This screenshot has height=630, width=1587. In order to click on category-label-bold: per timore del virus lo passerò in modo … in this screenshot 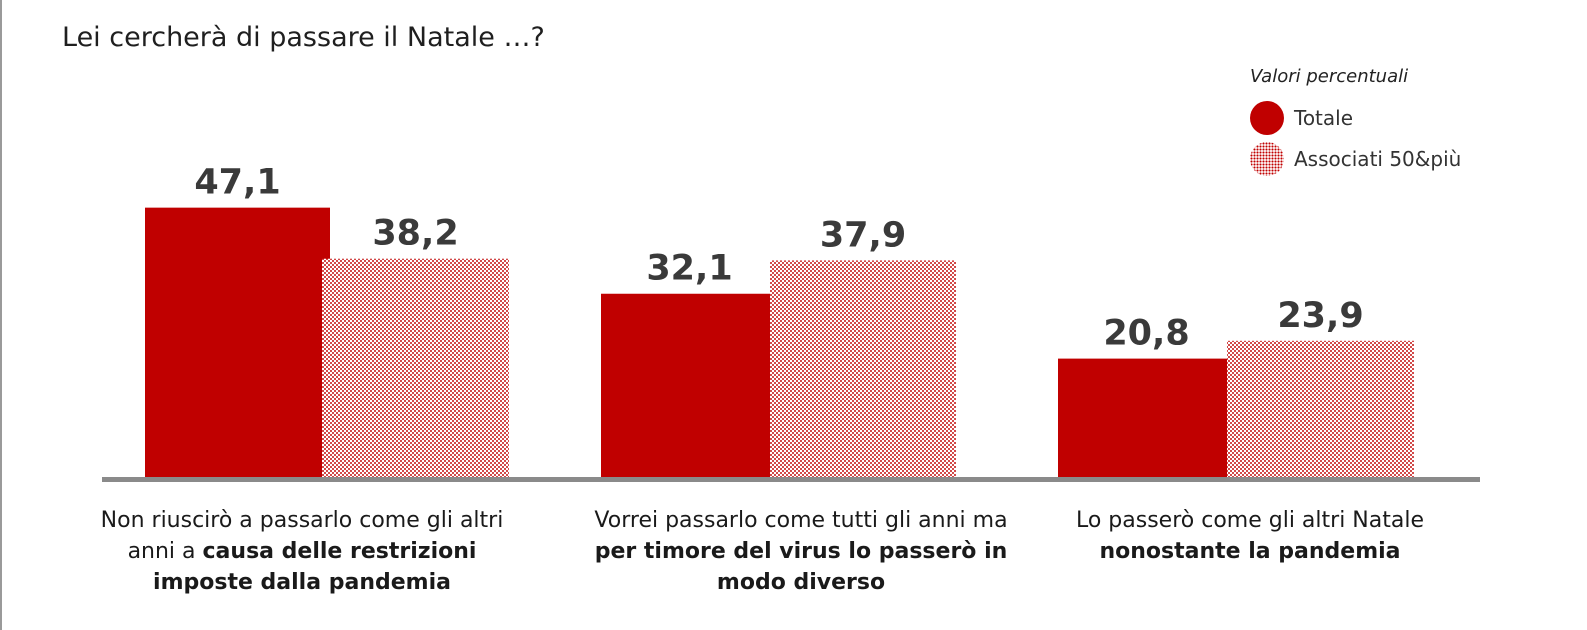, I will do `click(801, 567)`.